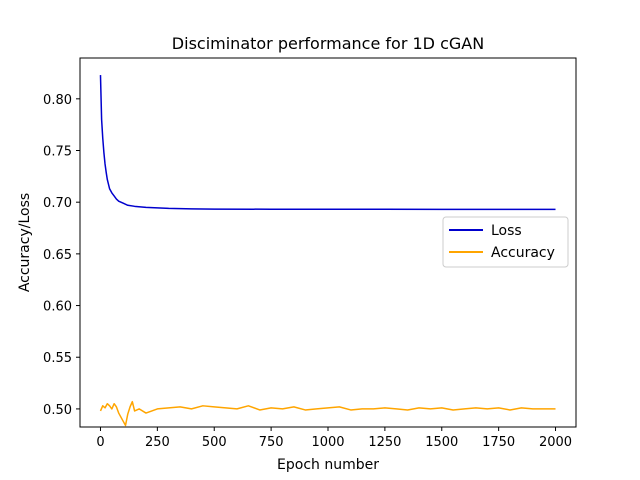  Describe the element at coordinates (57, 203) in the screenshot. I see `y-tick-label: 0.70` at that location.